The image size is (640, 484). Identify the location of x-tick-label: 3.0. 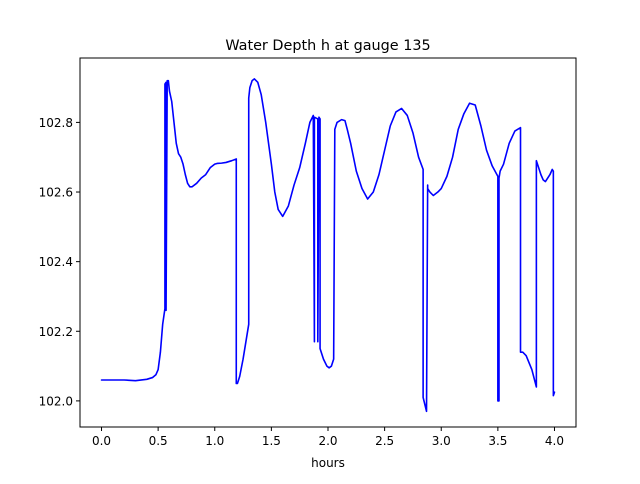
(441, 441).